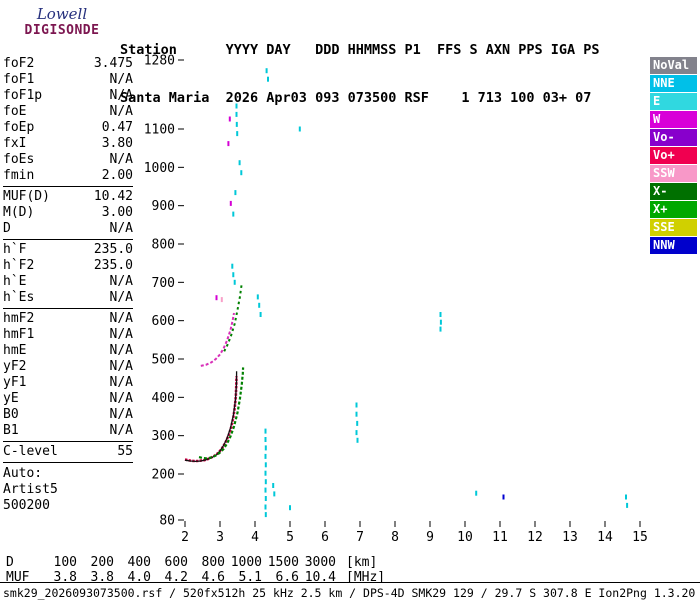  Describe the element at coordinates (68, 452) in the screenshot. I see `param-row-clevel: C-level 55` at that location.